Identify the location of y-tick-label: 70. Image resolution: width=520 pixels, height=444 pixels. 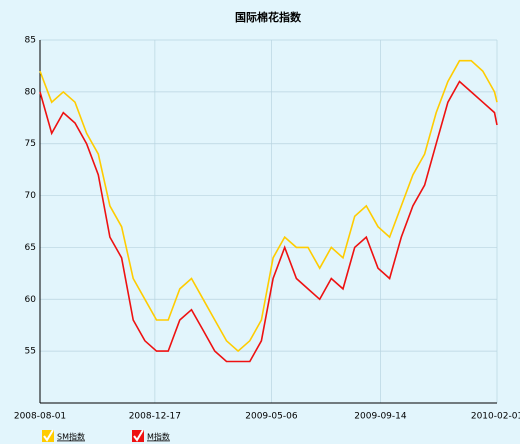
(31, 196).